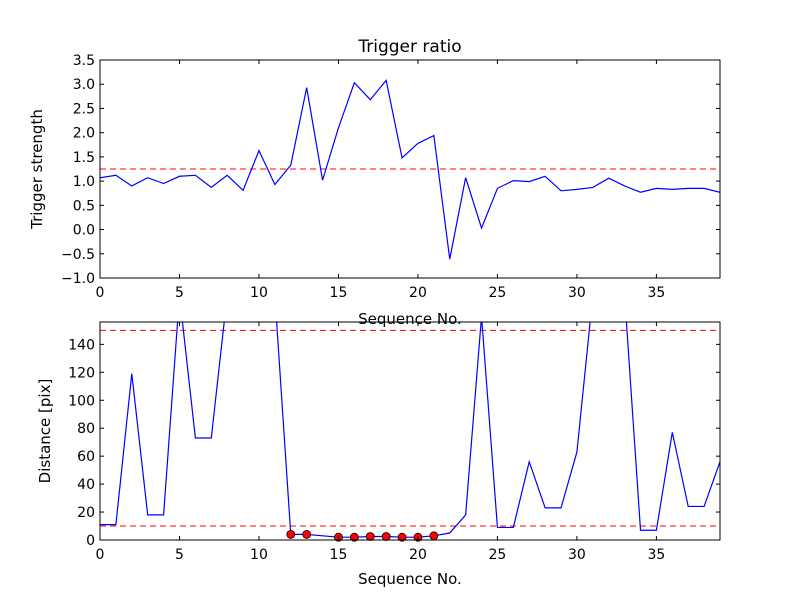 The image size is (800, 600). Describe the element at coordinates (409, 47) in the screenshot. I see `chart-title: Trigger ratio` at that location.